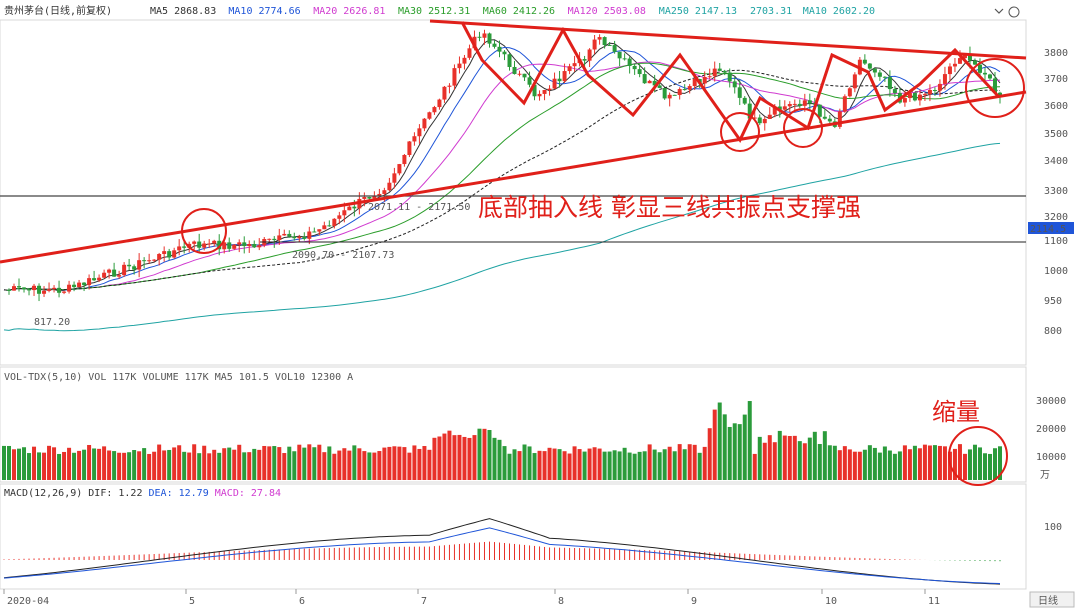  I want to click on price-tick: 800, so click(1053, 331).